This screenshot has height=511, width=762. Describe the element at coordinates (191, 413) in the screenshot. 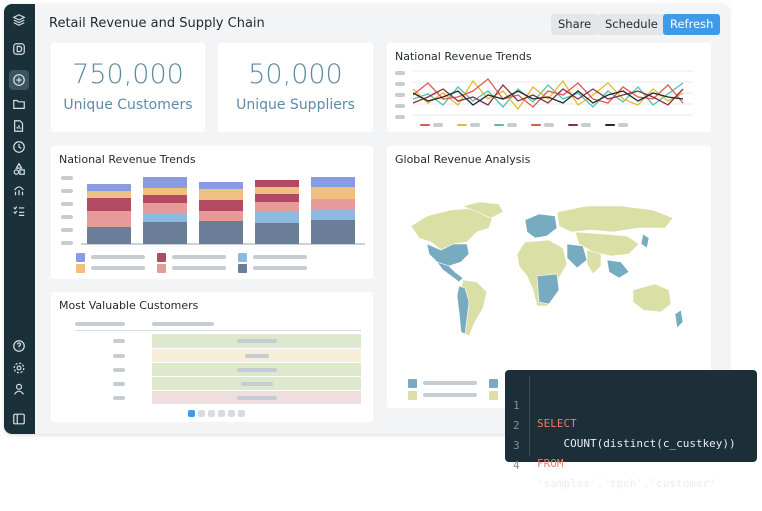

I see `pagination-dot-active` at that location.